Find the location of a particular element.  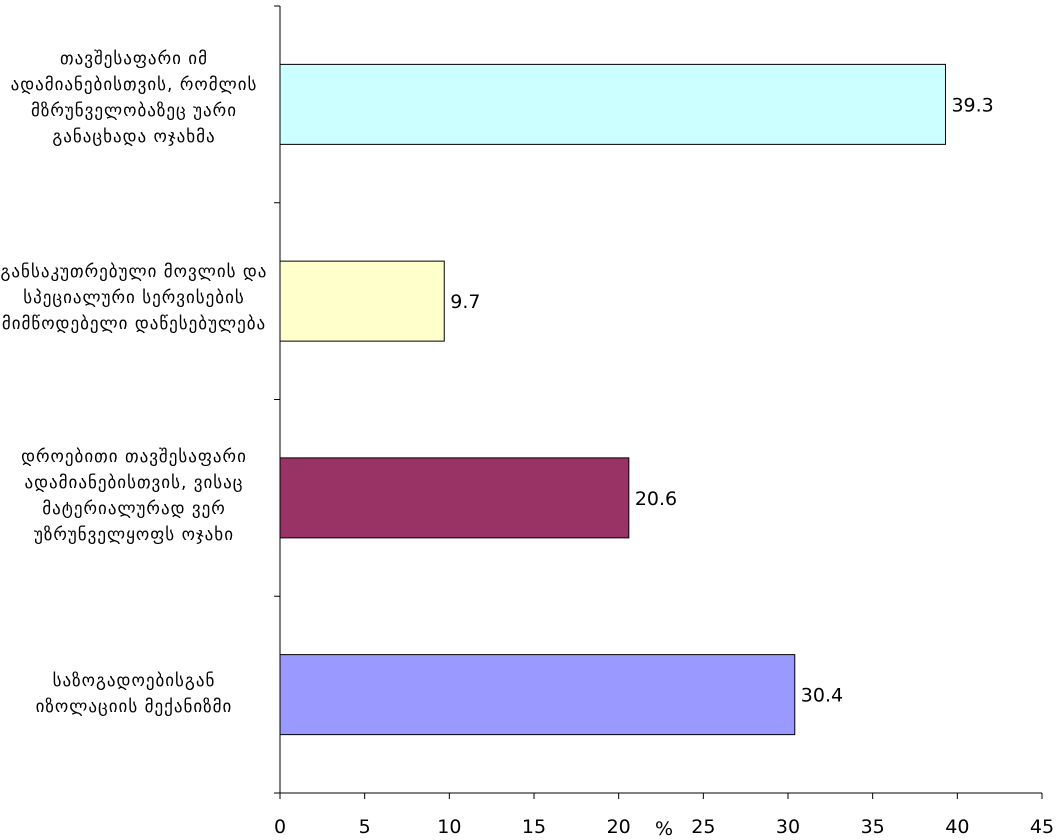

x-tick-label: 10 is located at coordinates (449, 827).